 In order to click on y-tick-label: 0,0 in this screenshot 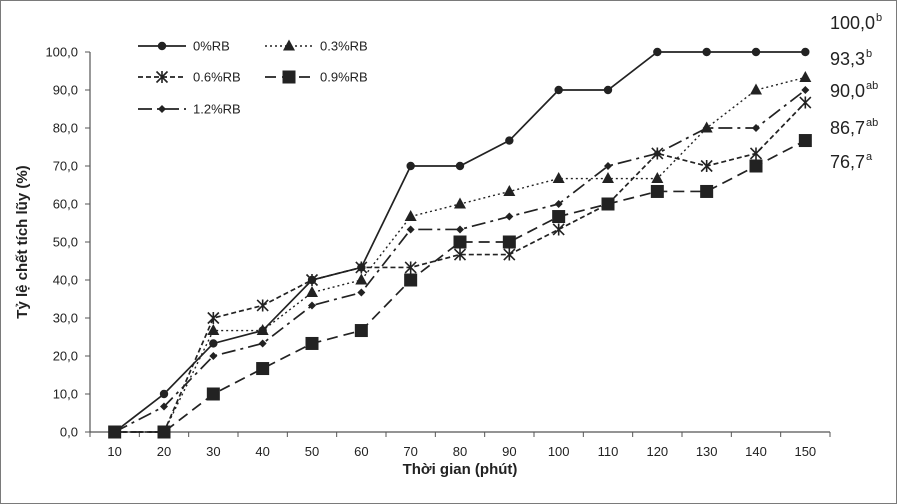, I will do `click(69, 432)`.